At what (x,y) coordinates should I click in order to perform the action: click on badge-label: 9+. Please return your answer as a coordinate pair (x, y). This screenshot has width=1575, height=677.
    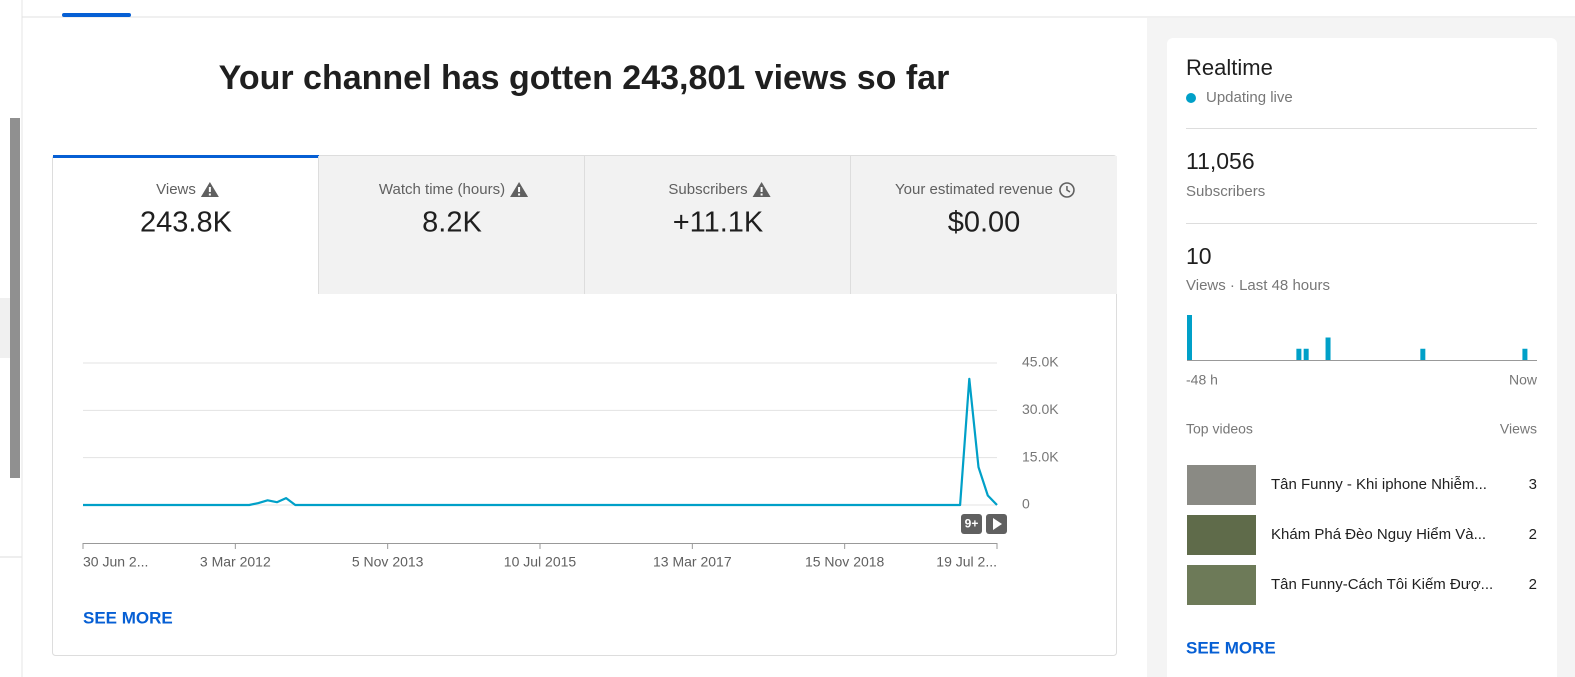
    Looking at the image, I should click on (972, 524).